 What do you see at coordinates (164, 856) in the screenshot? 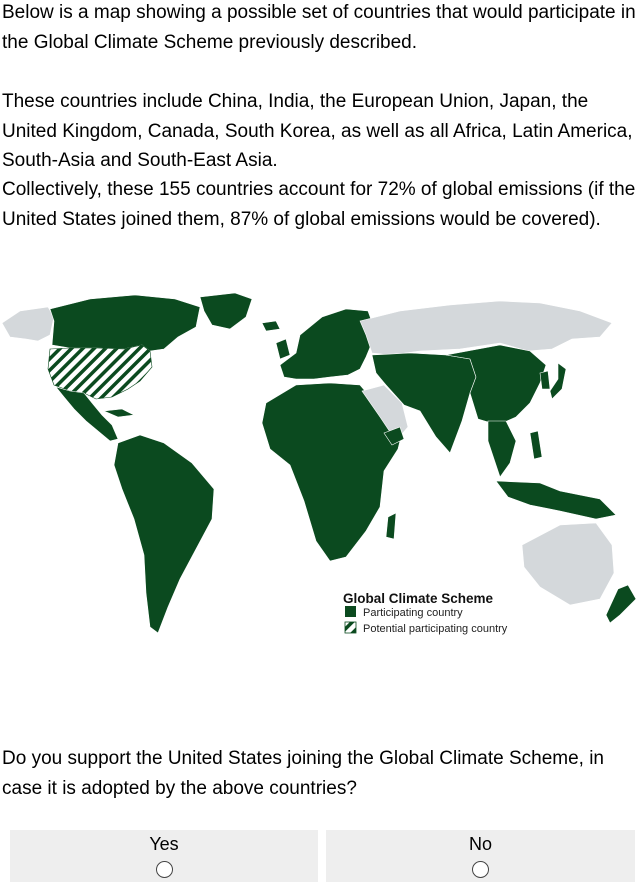
I see `yes-option: Yes` at bounding box center [164, 856].